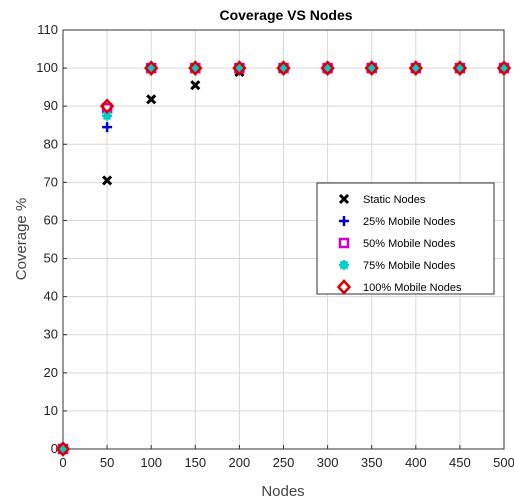 This screenshot has width=514, height=501. What do you see at coordinates (54, 448) in the screenshot?
I see `y-tick-label: 0` at bounding box center [54, 448].